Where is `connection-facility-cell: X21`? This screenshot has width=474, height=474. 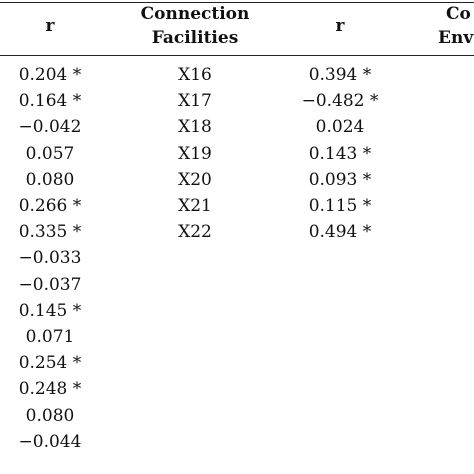 connection-facility-cell: X21 is located at coordinates (195, 206).